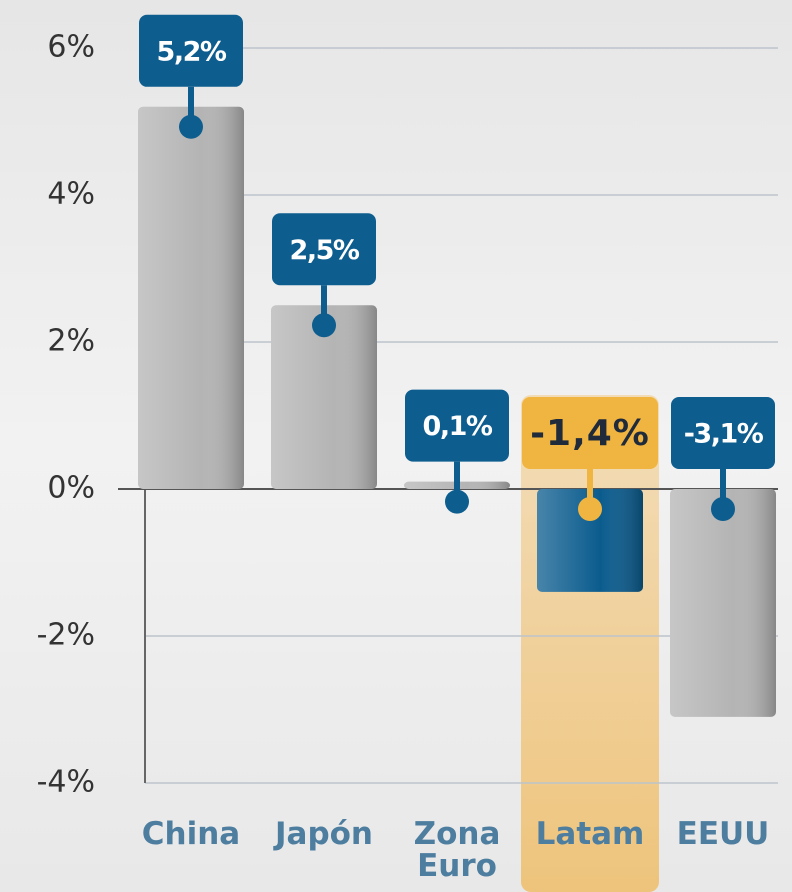 The height and width of the screenshot is (892, 792). I want to click on y-tick-label: 6%, so click(71, 47).